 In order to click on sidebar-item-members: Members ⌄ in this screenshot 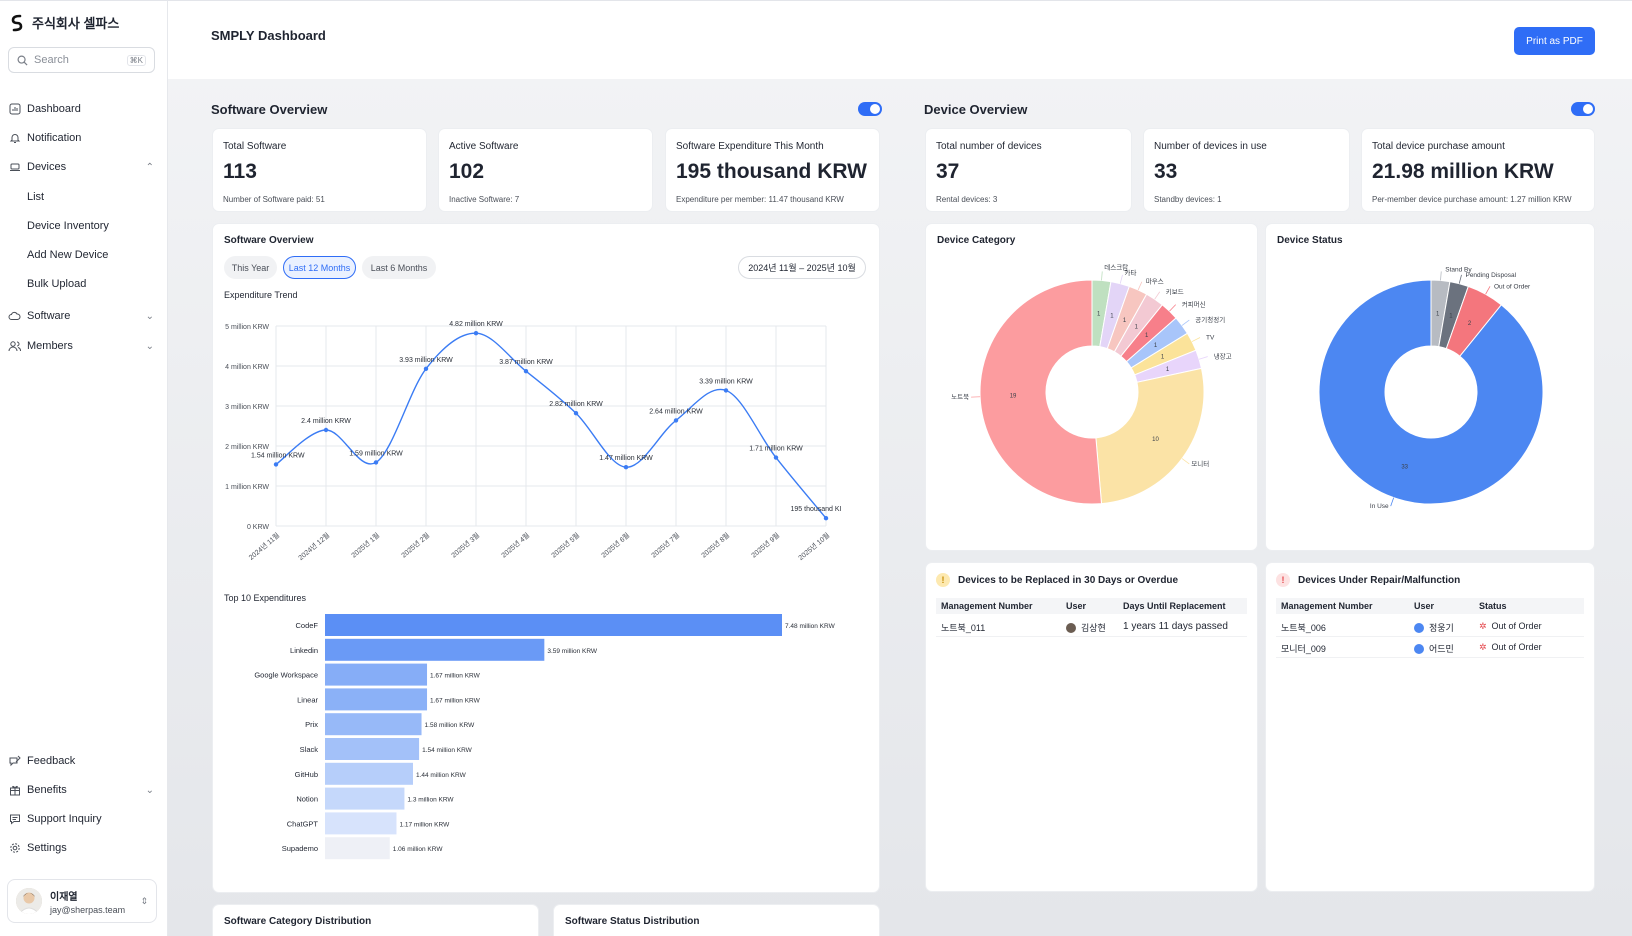, I will do `click(84, 346)`.